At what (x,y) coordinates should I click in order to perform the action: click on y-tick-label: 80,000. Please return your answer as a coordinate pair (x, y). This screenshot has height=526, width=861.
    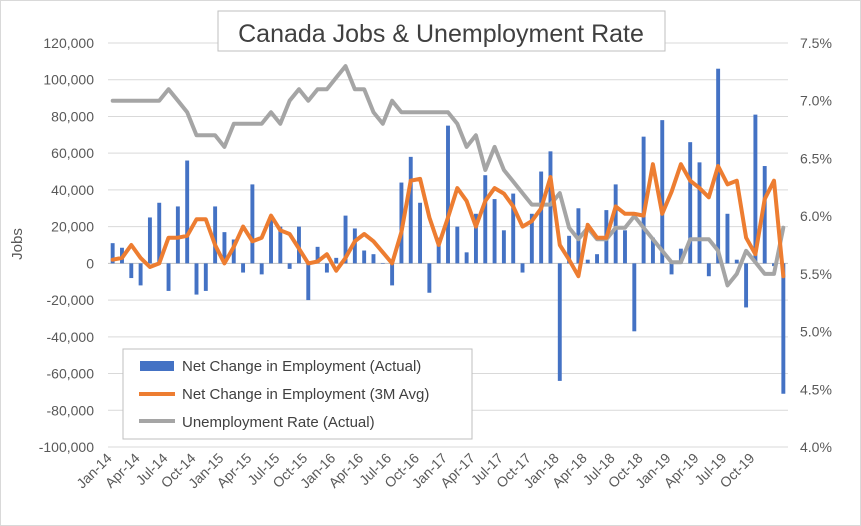
    Looking at the image, I should click on (72, 116).